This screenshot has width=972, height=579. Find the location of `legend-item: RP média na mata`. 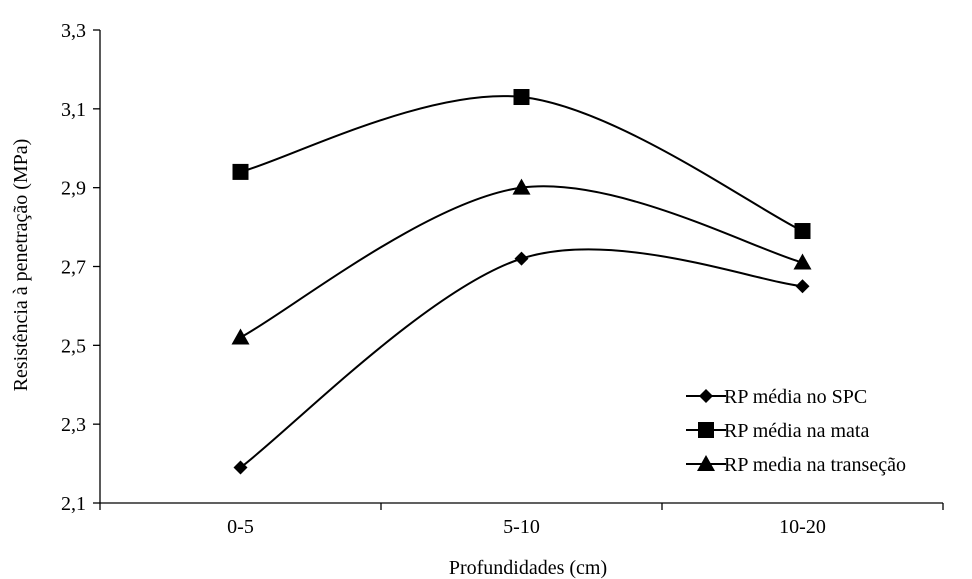

legend-item: RP média na mata is located at coordinates (777, 431).